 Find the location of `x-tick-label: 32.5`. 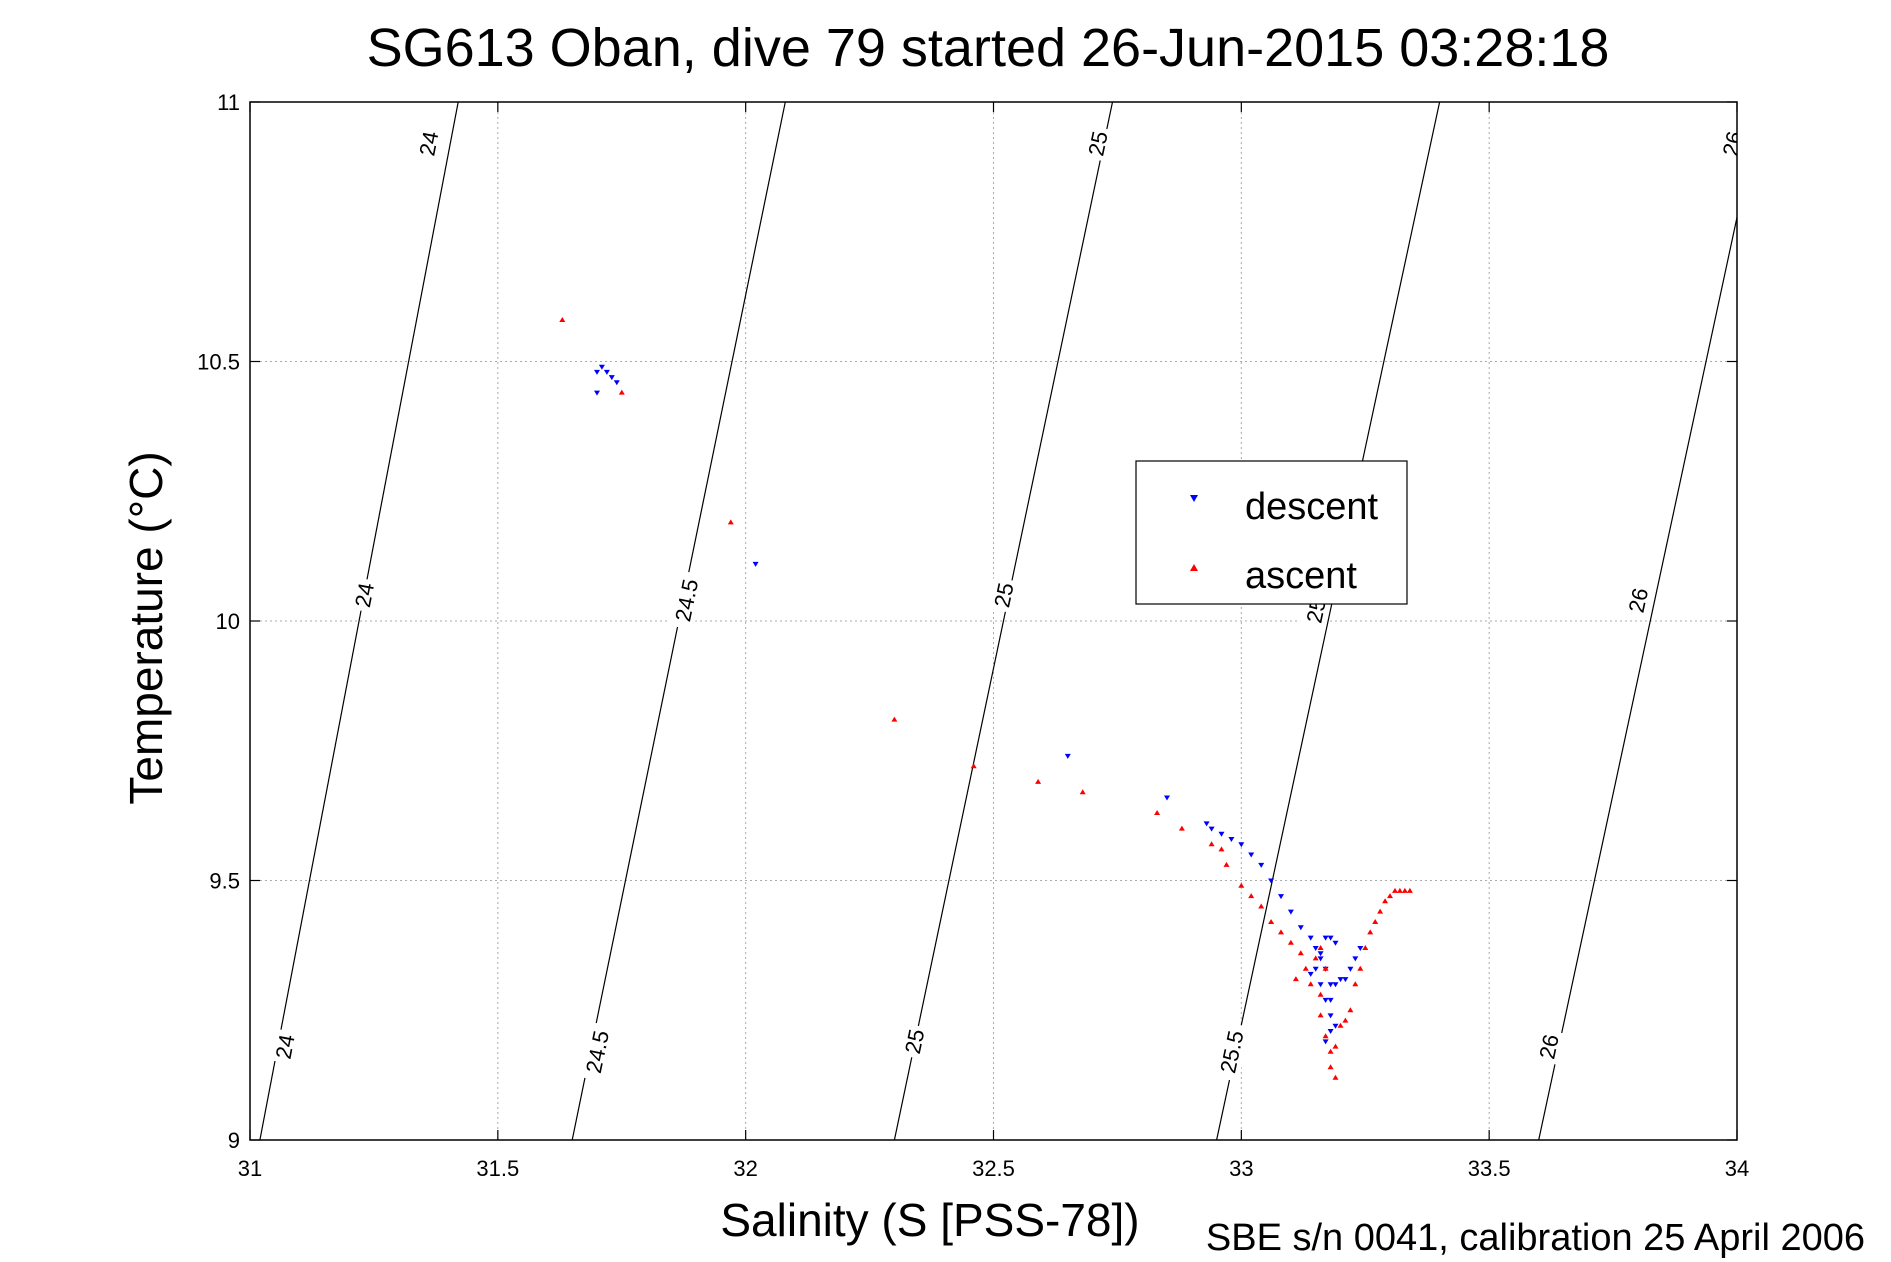

x-tick-label: 32.5 is located at coordinates (993, 1168).